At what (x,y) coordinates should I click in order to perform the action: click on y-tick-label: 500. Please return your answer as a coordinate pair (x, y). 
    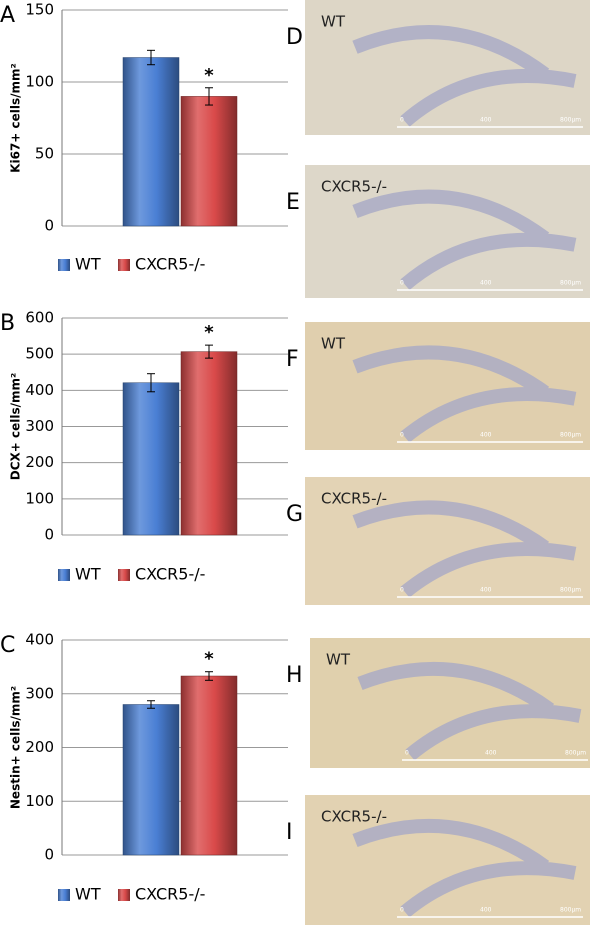
    Looking at the image, I should click on (39, 354).